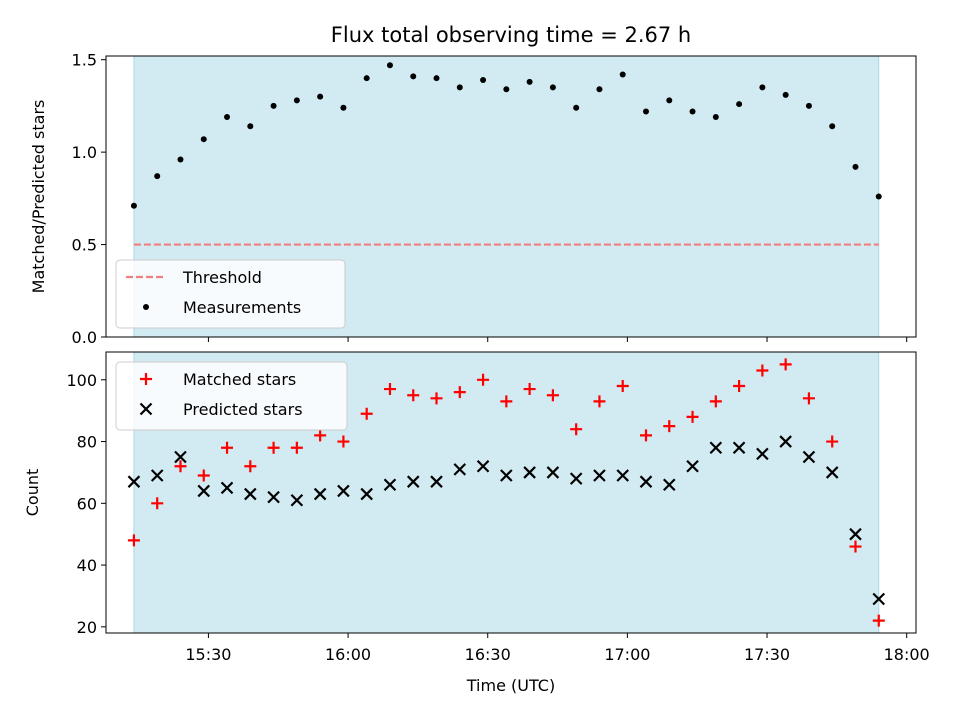 This screenshot has width=960, height=720. Describe the element at coordinates (511, 35) in the screenshot. I see `chart-title: Flux total observing time = 2.67 h` at that location.